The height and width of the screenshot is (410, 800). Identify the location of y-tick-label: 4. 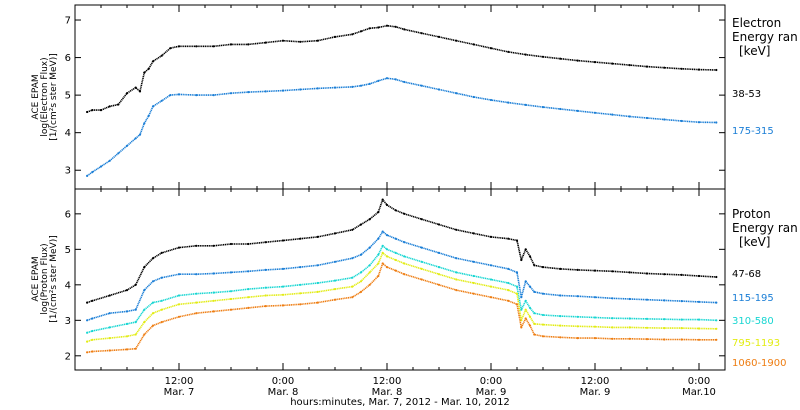
(68, 133).